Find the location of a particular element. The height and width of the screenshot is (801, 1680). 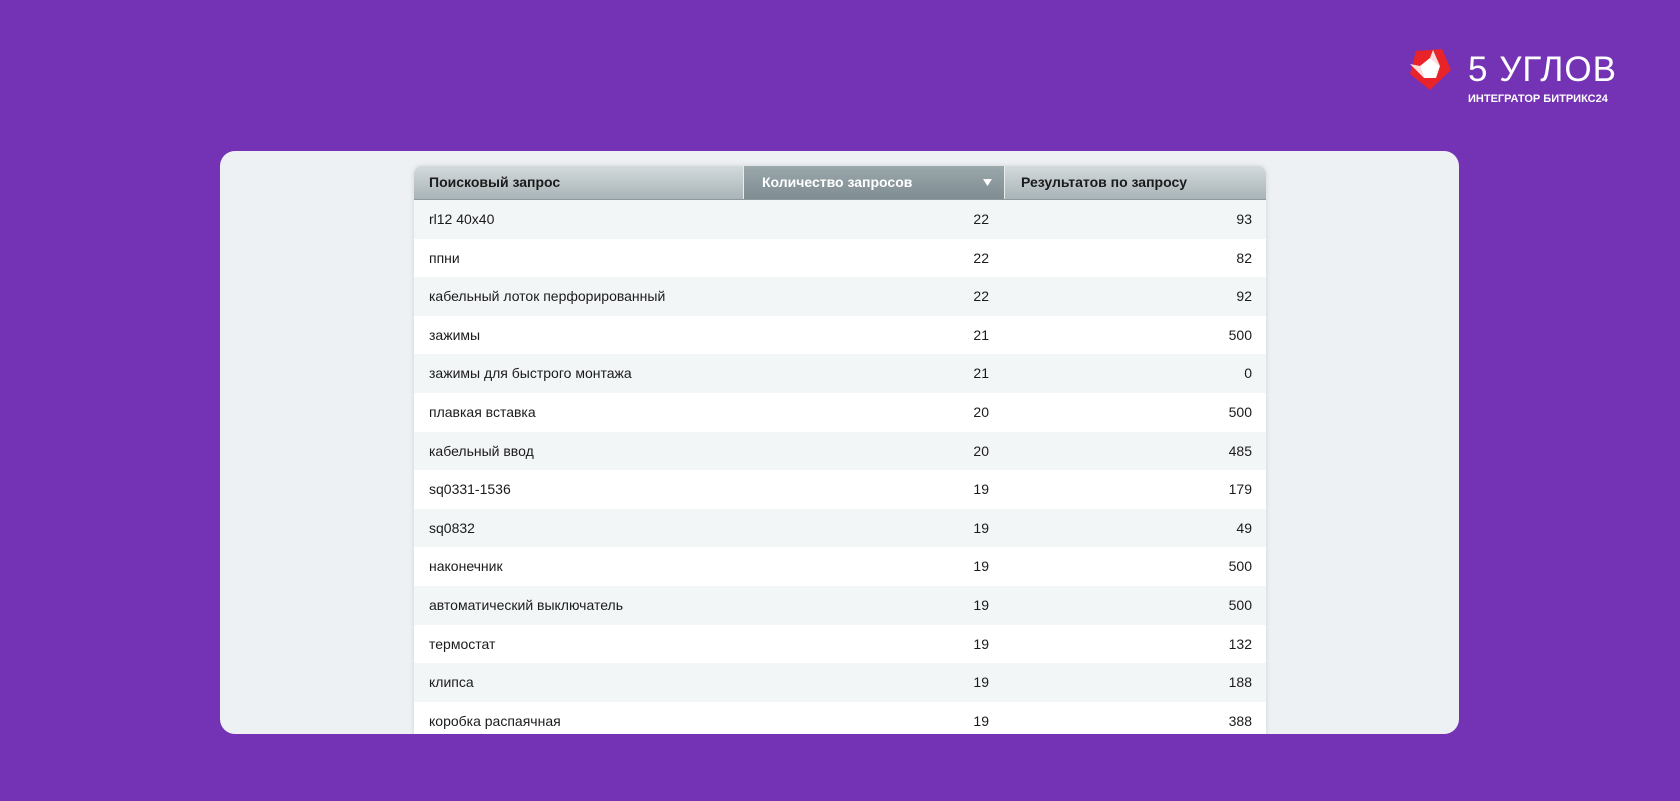

logo-tagline: ИНТЕГРАТОР БИТРИКС24 is located at coordinates (1538, 99).